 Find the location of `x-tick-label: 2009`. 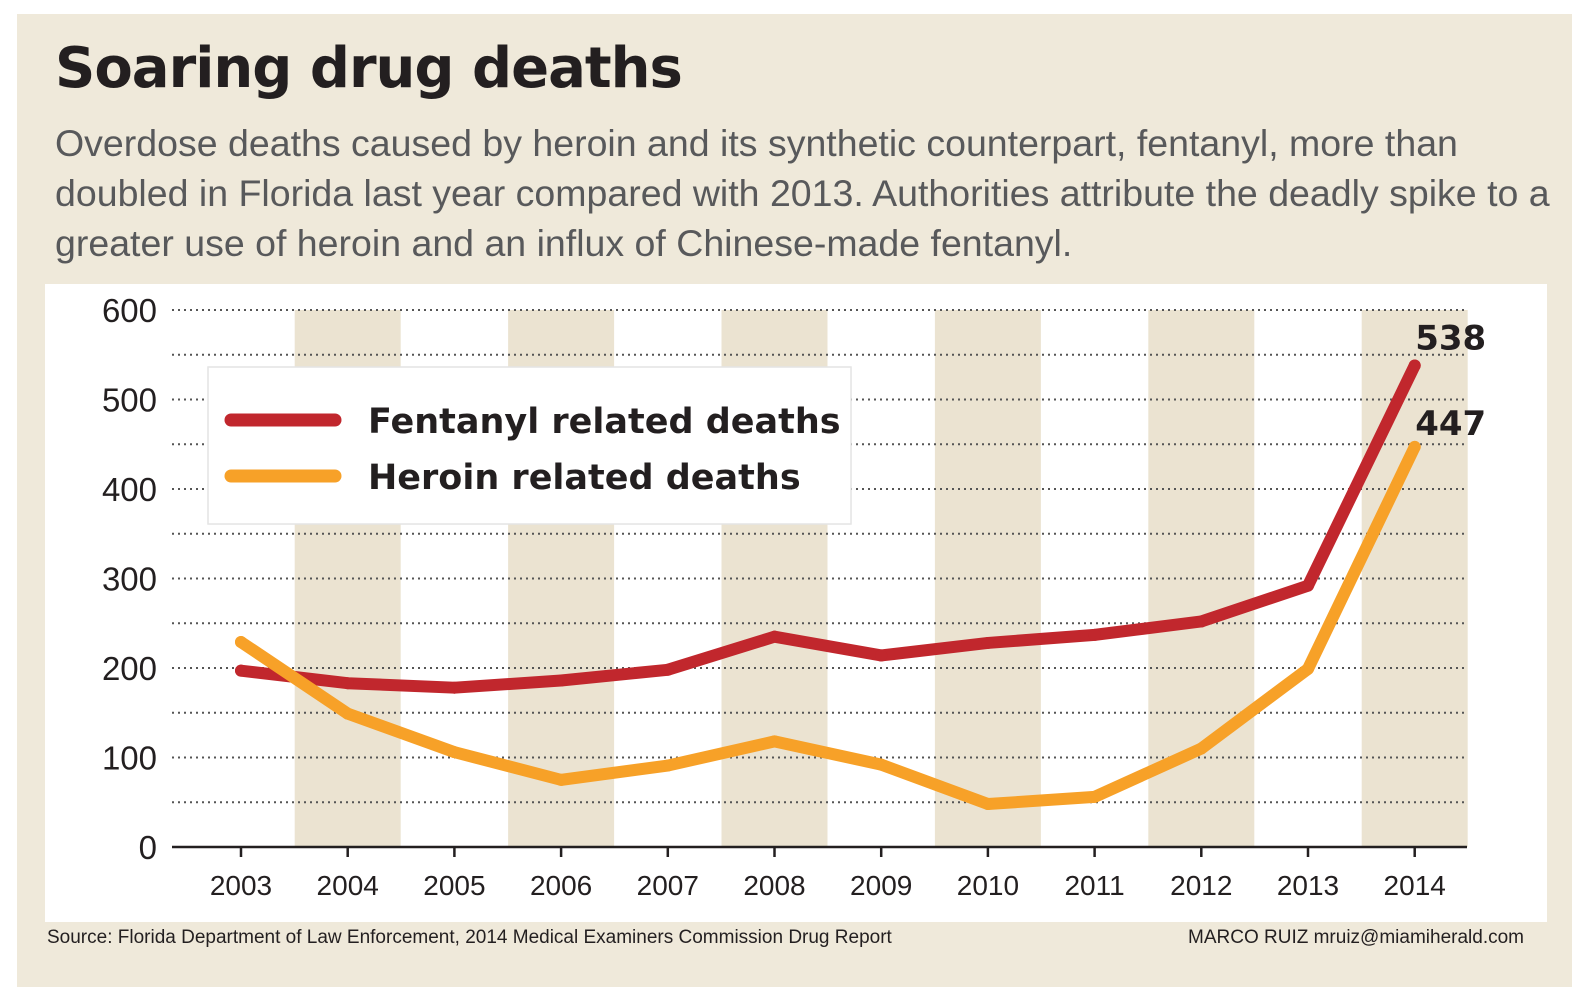

x-tick-label: 2009 is located at coordinates (881, 885).